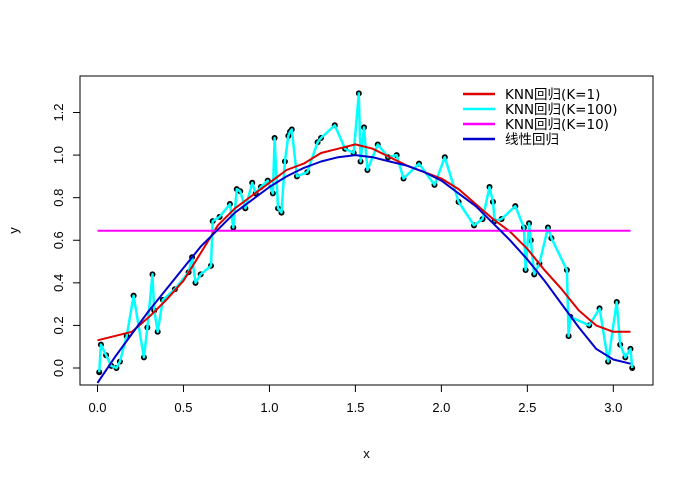  What do you see at coordinates (557, 124) in the screenshot?
I see `legend-label: KNN回归(K=10)` at bounding box center [557, 124].